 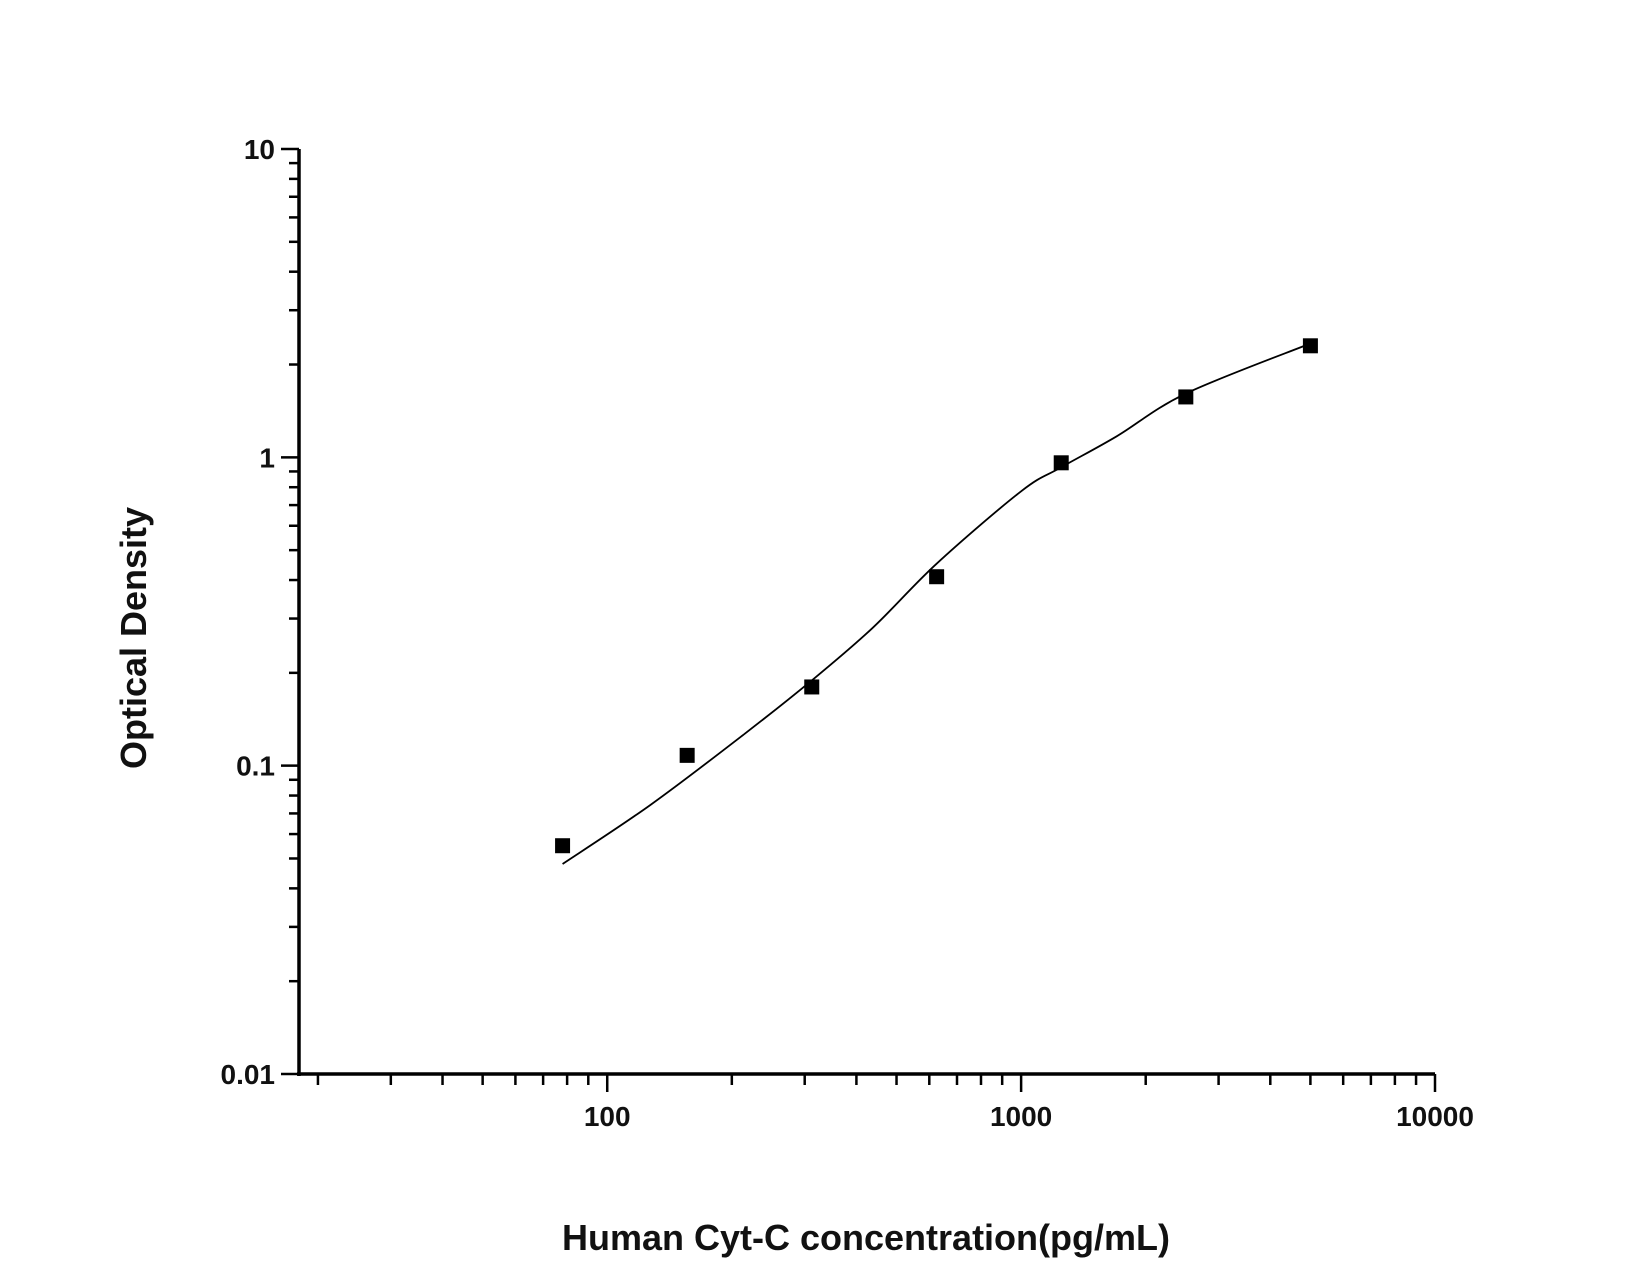 I want to click on y-tick-label: 0.1, so click(x=255, y=766).